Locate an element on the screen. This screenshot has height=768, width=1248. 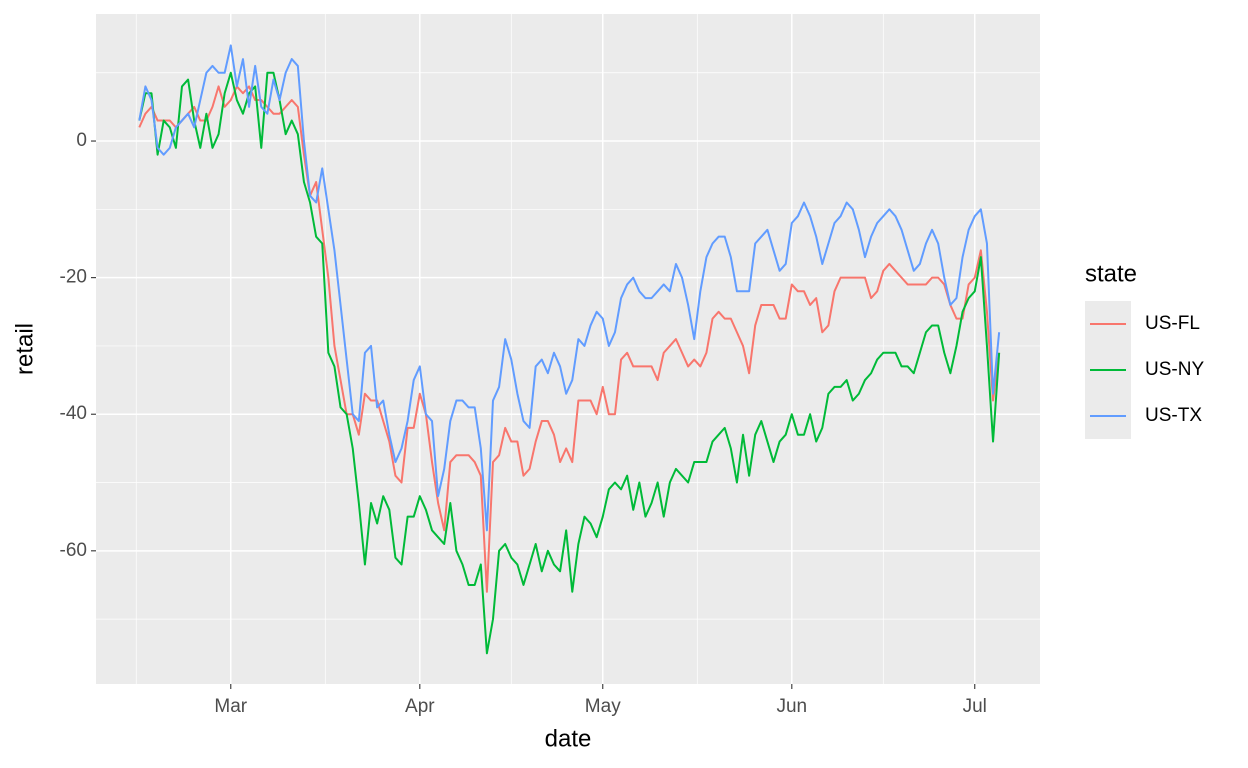
y-axis-title: retail is located at coordinates (24, 349).